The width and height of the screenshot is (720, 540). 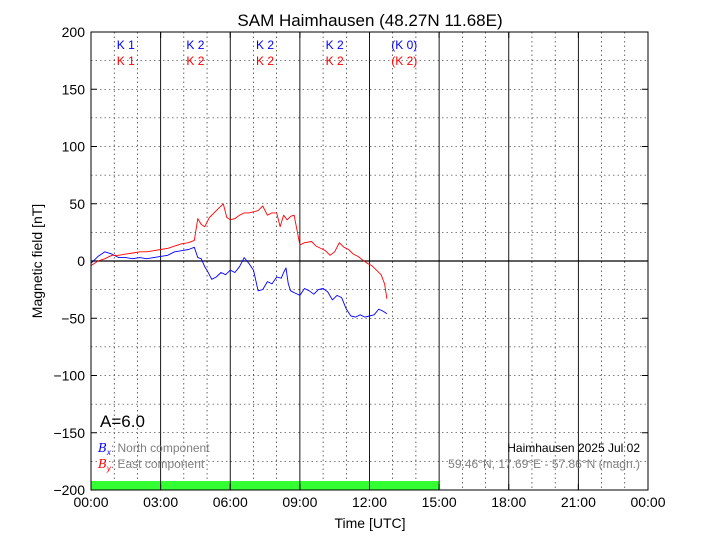 I want to click on legend-bx-sub: x, so click(x=109, y=452).